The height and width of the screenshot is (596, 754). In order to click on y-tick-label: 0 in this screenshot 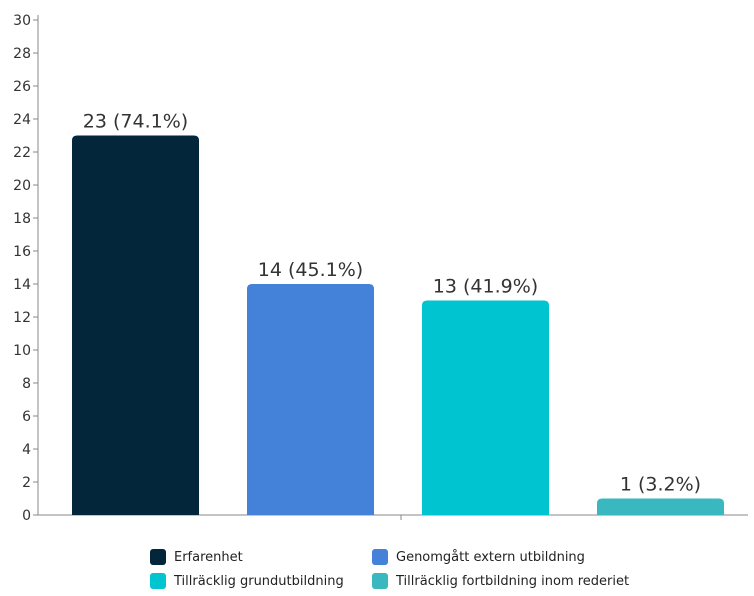, I will do `click(26, 516)`.